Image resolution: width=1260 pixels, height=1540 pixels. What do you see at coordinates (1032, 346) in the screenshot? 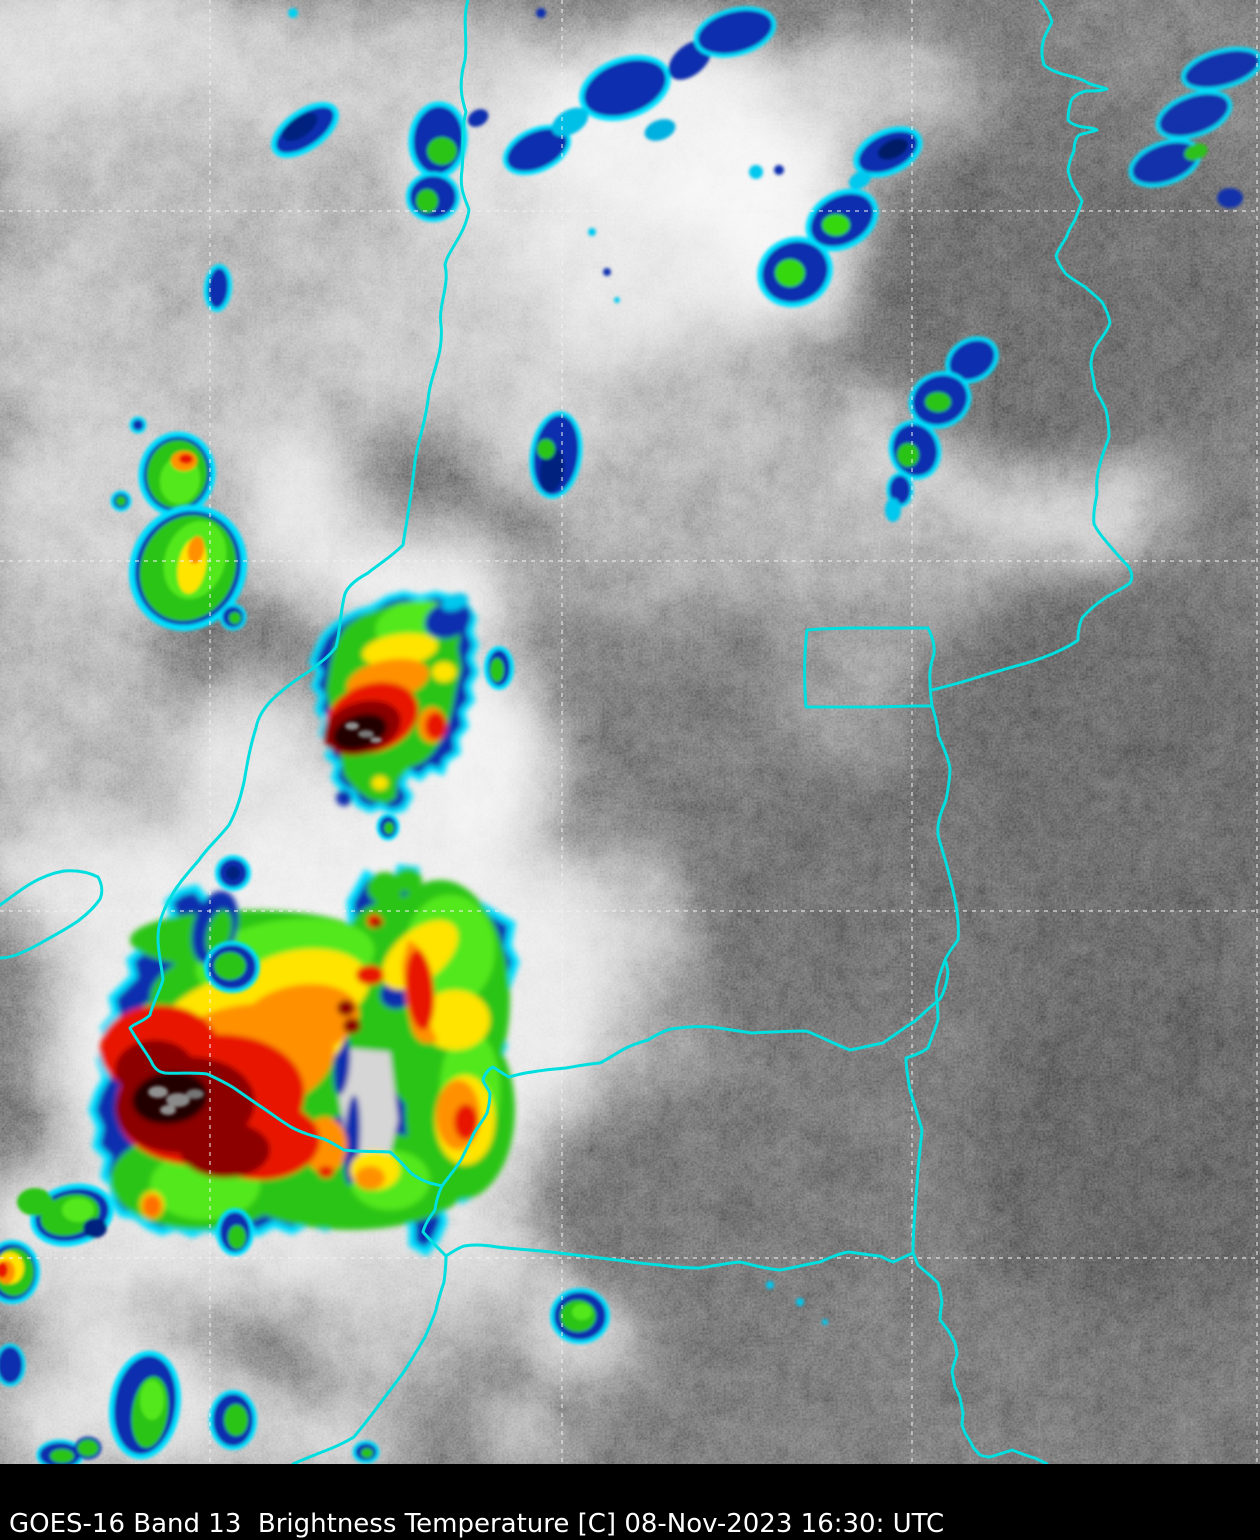
I see `border-east` at bounding box center [1032, 346].